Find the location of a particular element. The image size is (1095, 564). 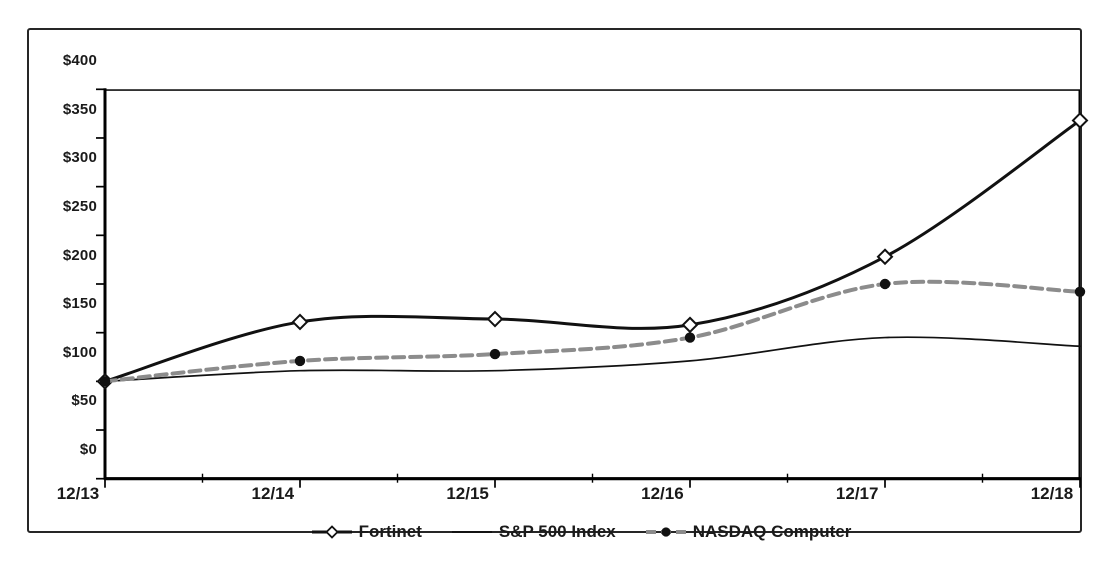

x-tick-label: 12/16 is located at coordinates (662, 493).